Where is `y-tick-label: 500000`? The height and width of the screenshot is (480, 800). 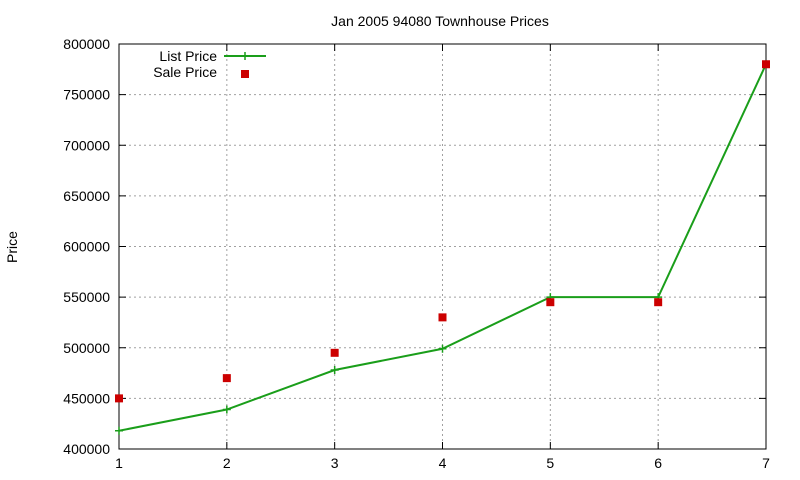 y-tick-label: 500000 is located at coordinates (86, 348).